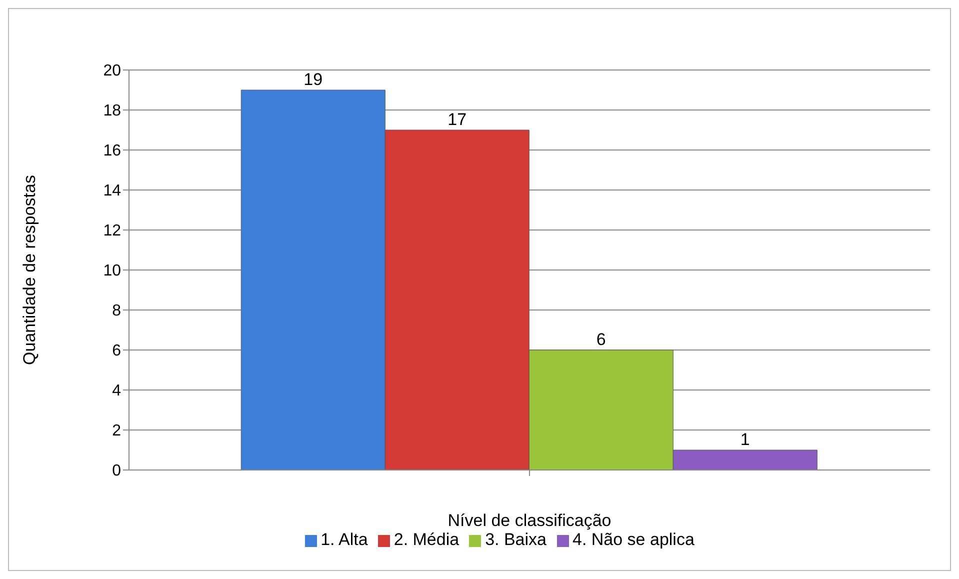  What do you see at coordinates (117, 311) in the screenshot?
I see `y-tick-label: 8` at bounding box center [117, 311].